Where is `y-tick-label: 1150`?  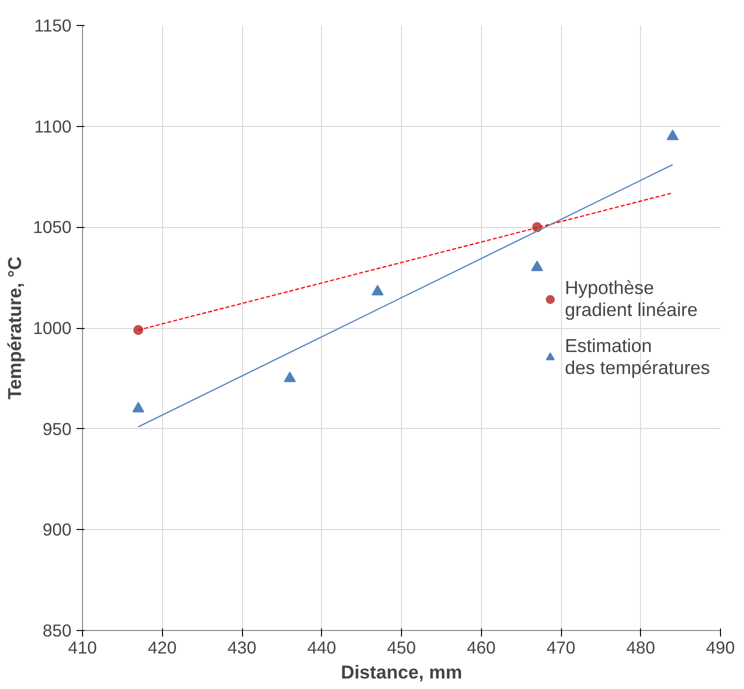
y-tick-label: 1150 is located at coordinates (53, 26).